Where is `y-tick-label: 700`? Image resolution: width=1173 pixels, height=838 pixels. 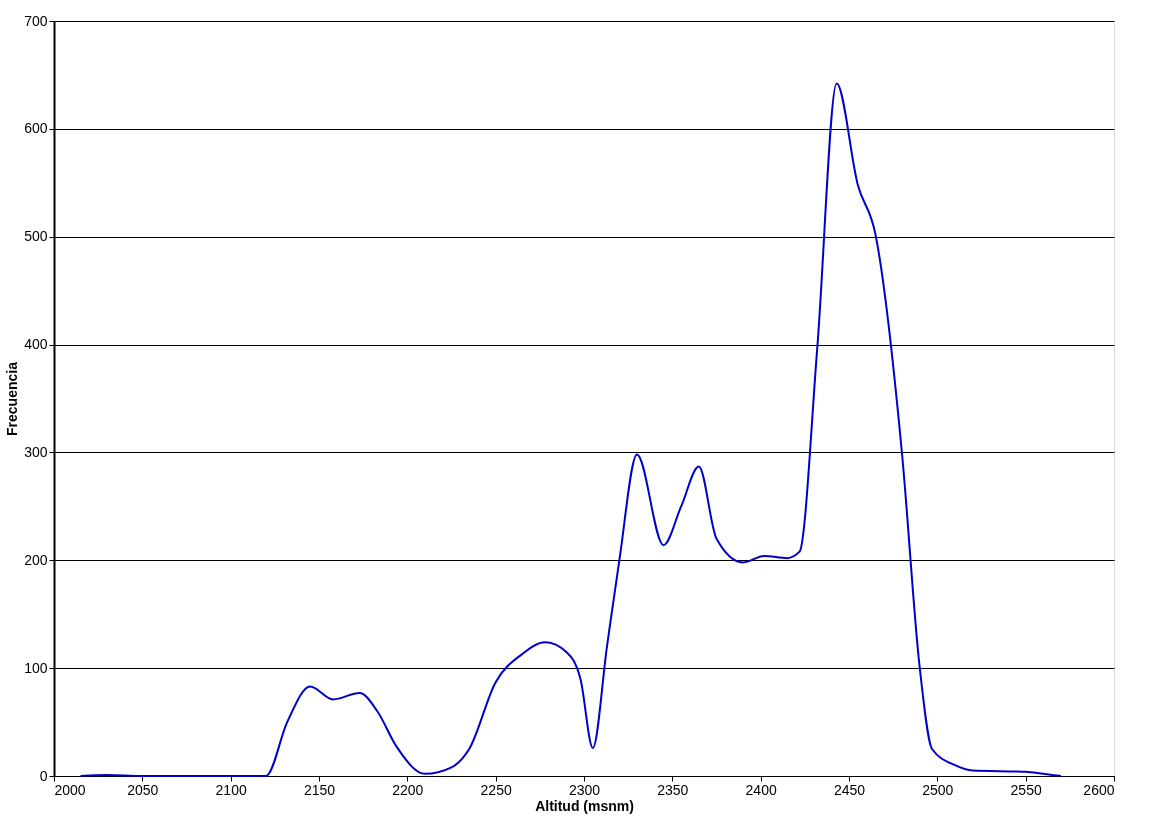 y-tick-label: 700 is located at coordinates (36, 20).